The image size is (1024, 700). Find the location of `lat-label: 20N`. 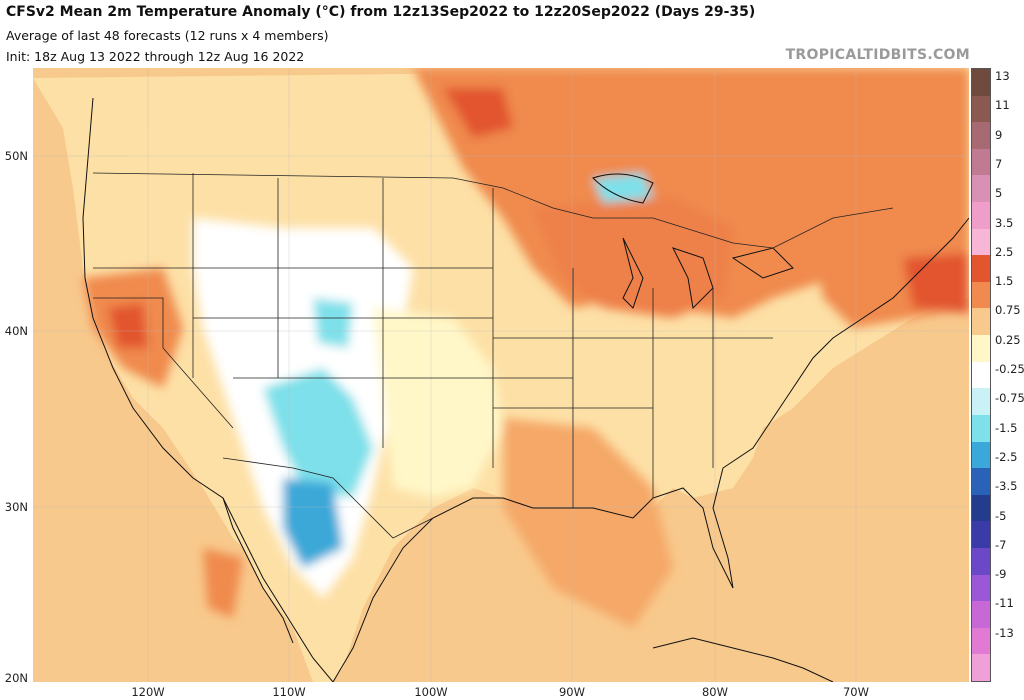

lat-label: 20N is located at coordinates (16, 678).